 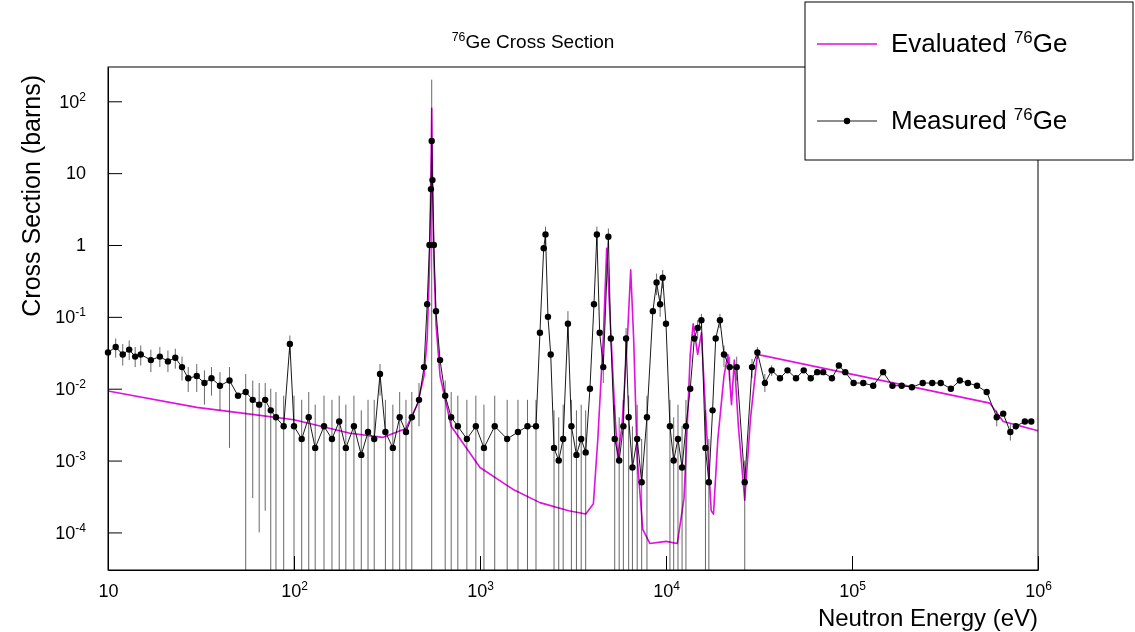 I want to click on x-axis-title: Neutron Energy (eV), so click(x=927, y=617).